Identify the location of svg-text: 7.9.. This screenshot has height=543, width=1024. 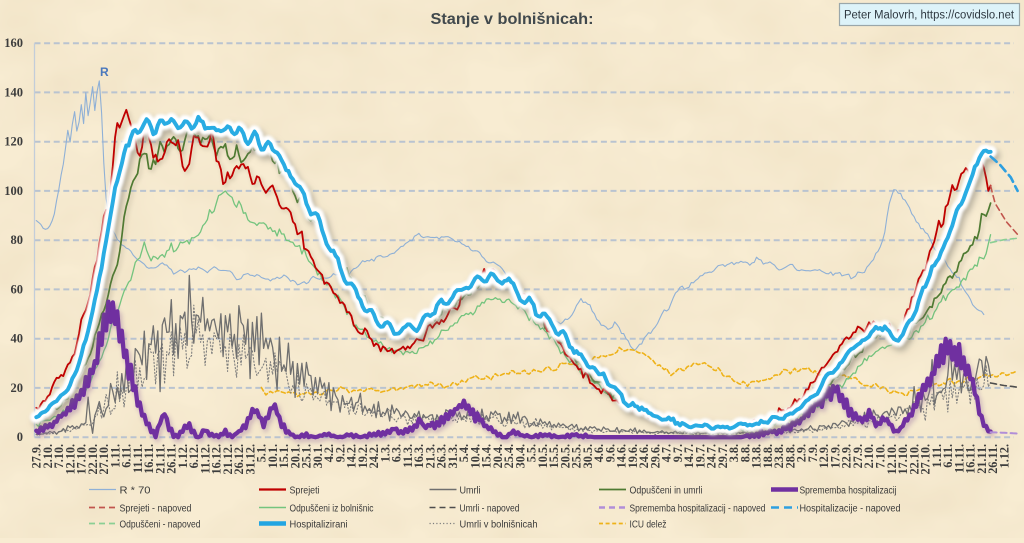
(813, 453).